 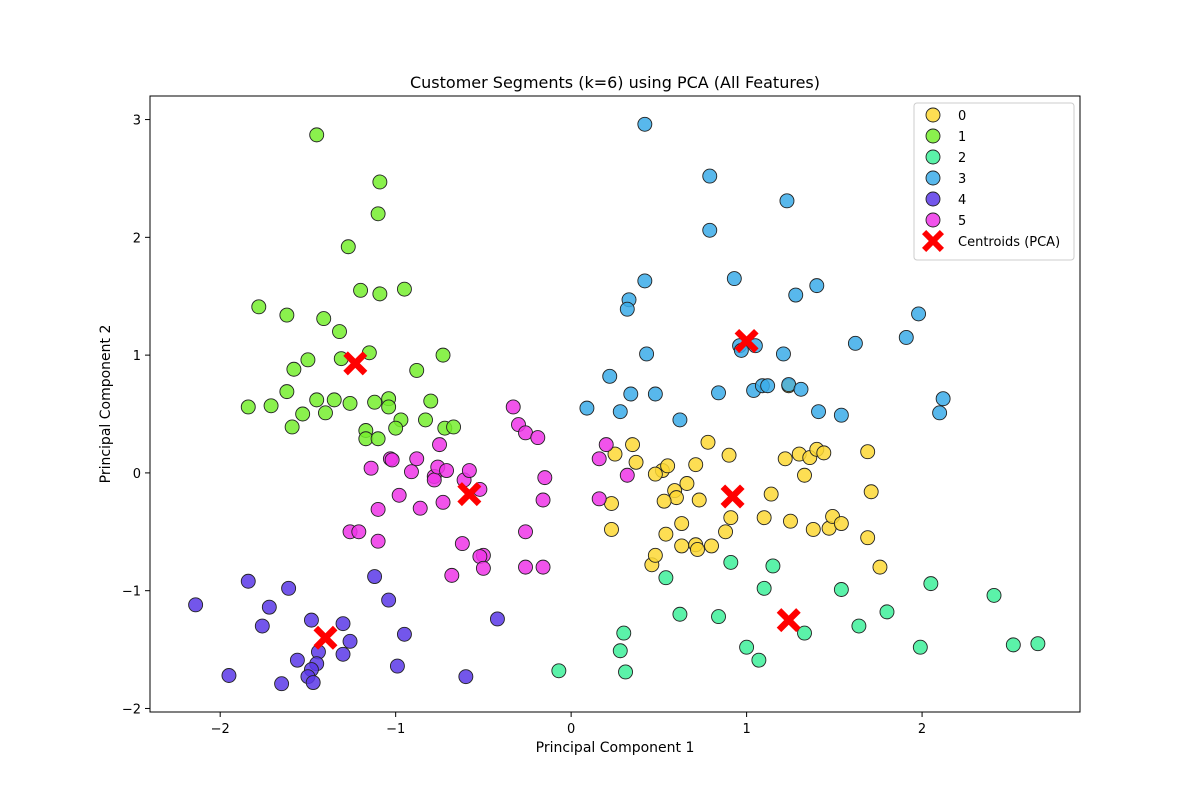 I want to click on x-axis-label: Principal Component 1, so click(x=615, y=748).